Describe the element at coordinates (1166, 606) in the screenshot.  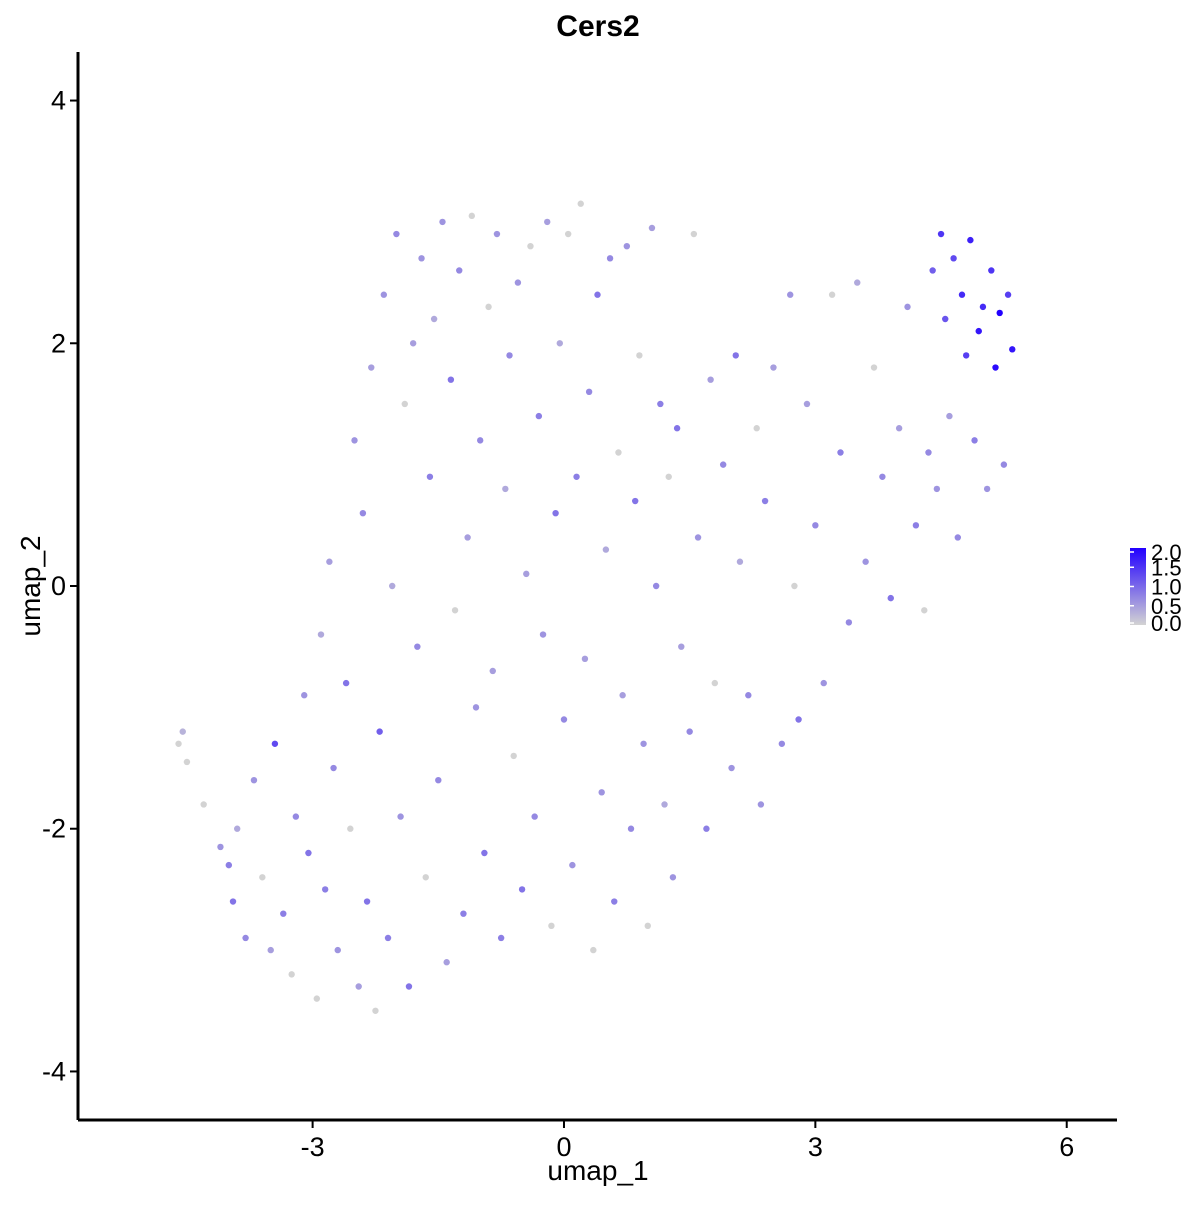
I see `legend-tick-label: 0.5` at that location.